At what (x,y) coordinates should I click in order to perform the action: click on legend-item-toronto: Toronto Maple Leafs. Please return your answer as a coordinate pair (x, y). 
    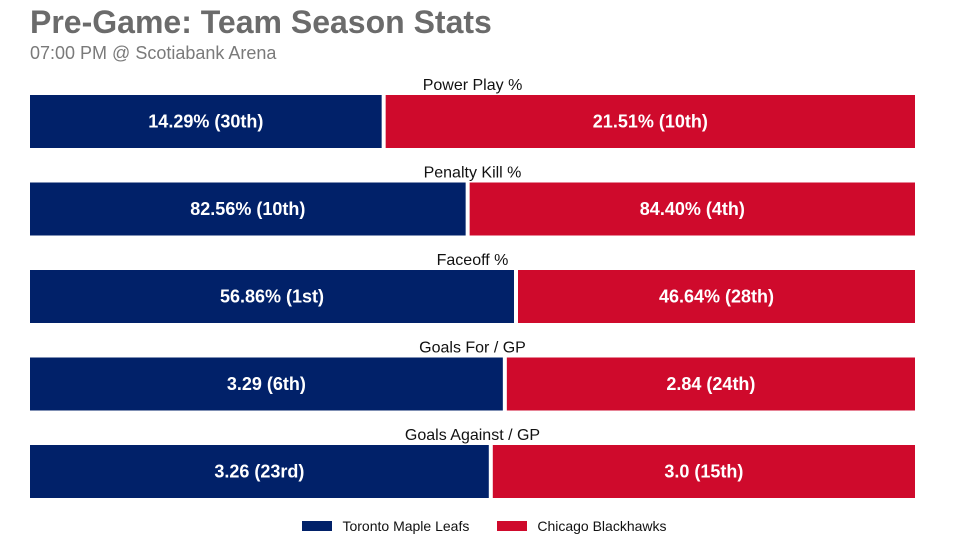
    Looking at the image, I should click on (385, 526).